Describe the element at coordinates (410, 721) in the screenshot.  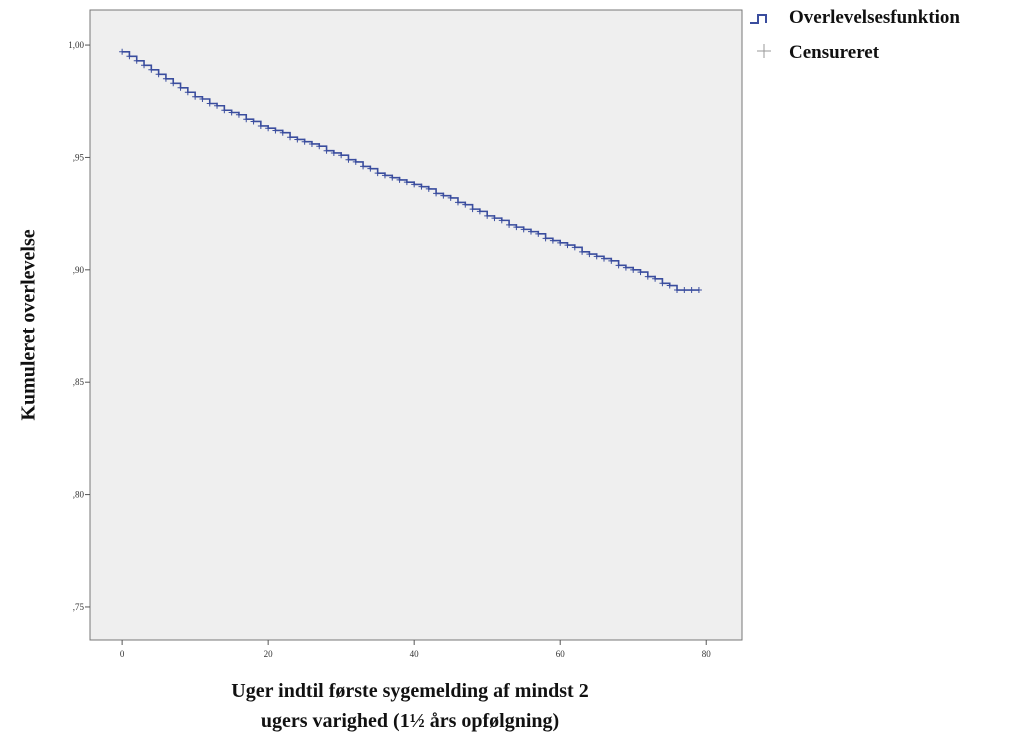
I see `x-axis-label: ugers varighed (1½ års opfølgning)` at that location.